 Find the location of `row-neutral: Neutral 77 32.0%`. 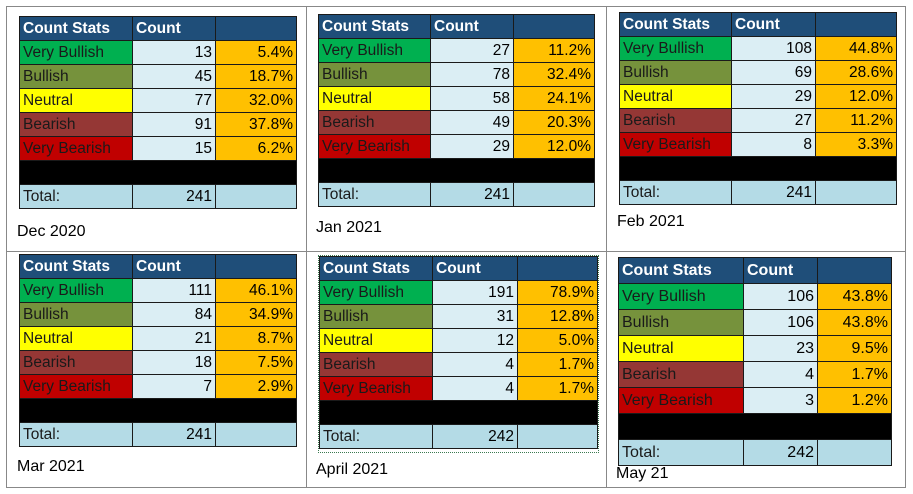

row-neutral: Neutral 77 32.0% is located at coordinates (158, 100).